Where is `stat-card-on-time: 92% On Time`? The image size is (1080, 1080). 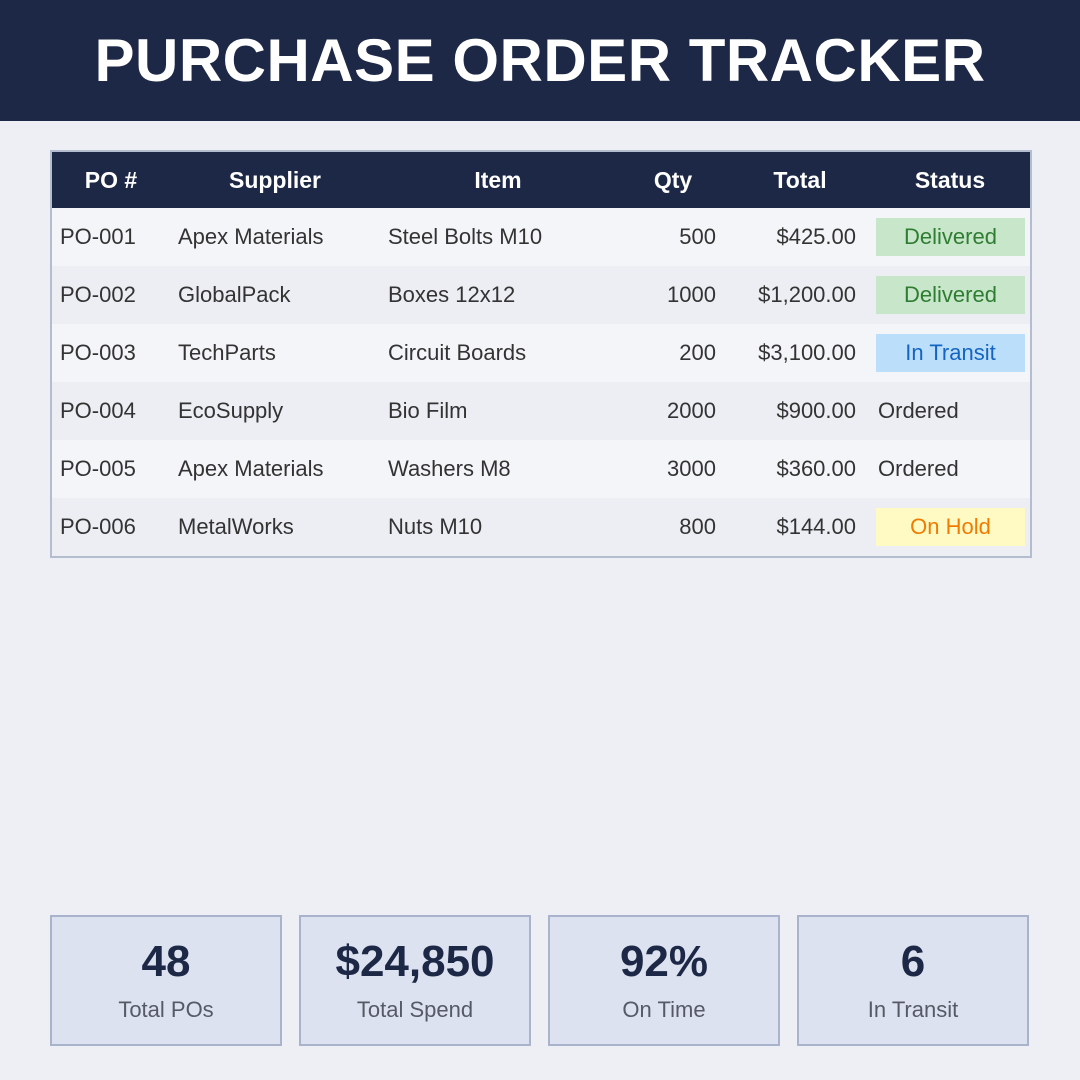
stat-card-on-time: 92% On Time is located at coordinates (664, 980).